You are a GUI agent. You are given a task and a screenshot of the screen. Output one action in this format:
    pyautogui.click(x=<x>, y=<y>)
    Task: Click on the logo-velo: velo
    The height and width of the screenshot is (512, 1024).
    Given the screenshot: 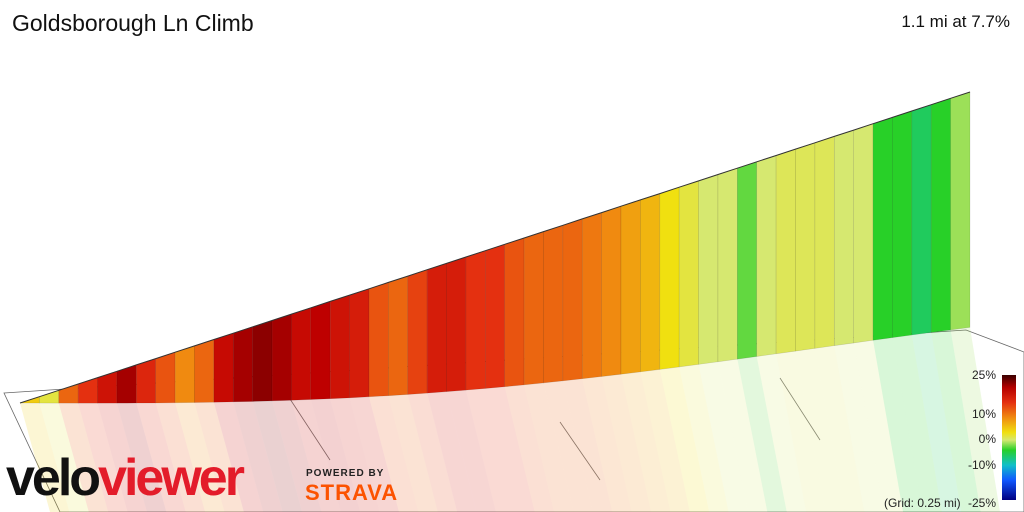 What is the action you would take?
    pyautogui.click(x=53, y=478)
    